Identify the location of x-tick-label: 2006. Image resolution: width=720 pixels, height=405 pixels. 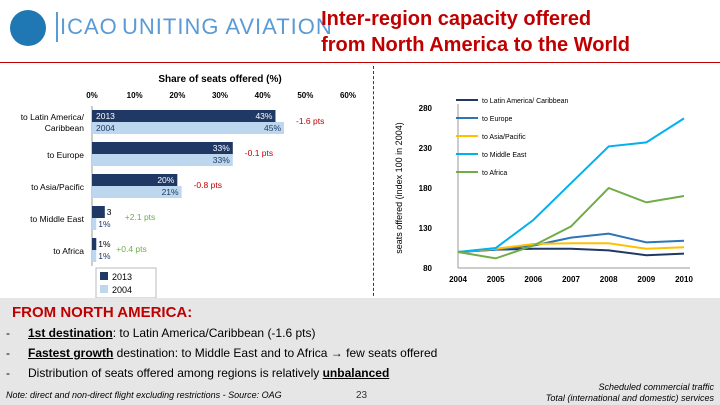
(533, 279).